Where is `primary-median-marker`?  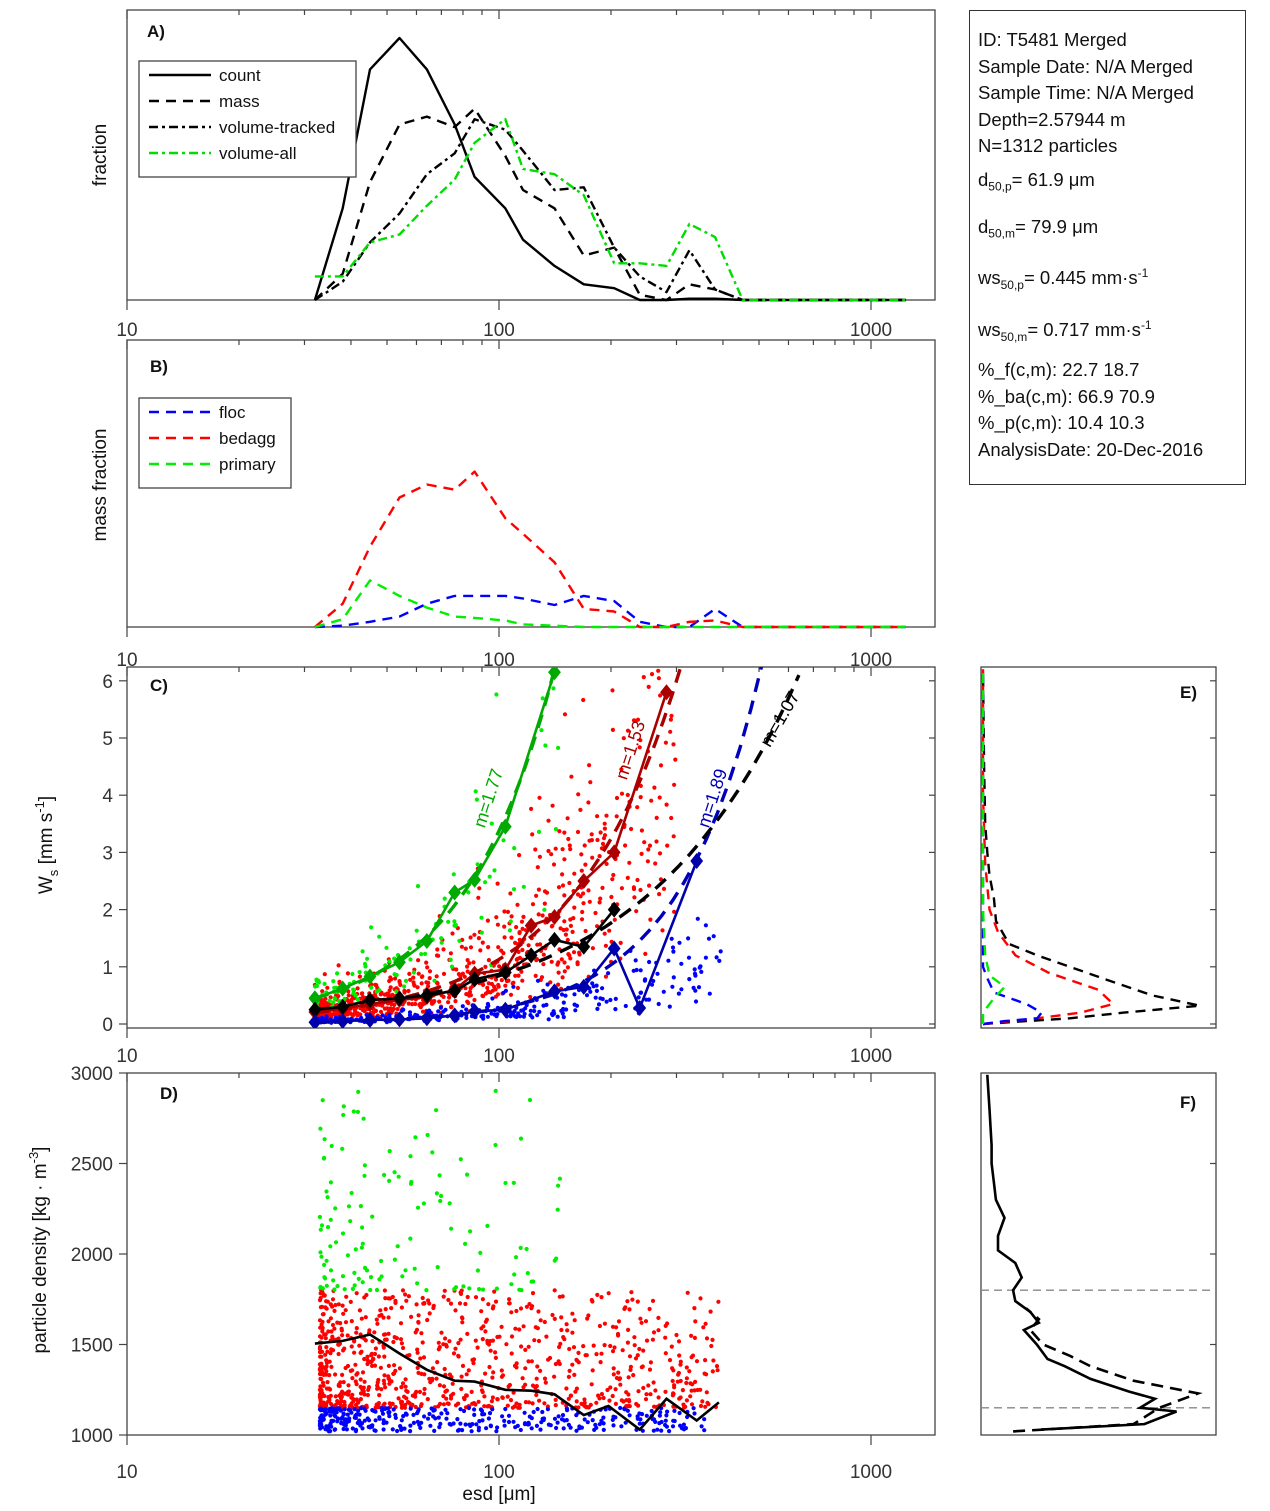
primary-median-marker is located at coordinates (554, 674).